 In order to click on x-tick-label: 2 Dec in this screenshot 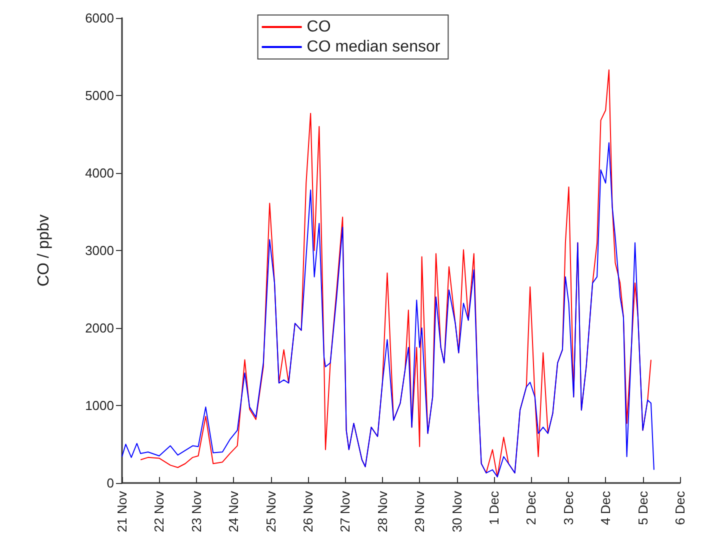, I will do `click(531, 507)`.